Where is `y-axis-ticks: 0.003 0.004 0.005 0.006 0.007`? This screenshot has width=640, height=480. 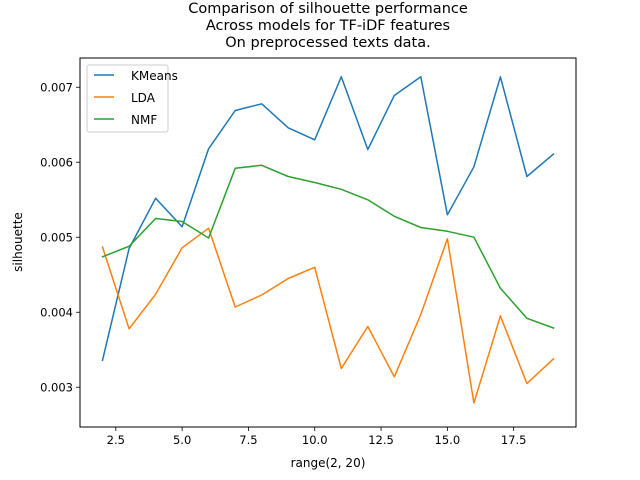 y-axis-ticks: 0.003 0.004 0.005 0.006 0.007 is located at coordinates (60, 237).